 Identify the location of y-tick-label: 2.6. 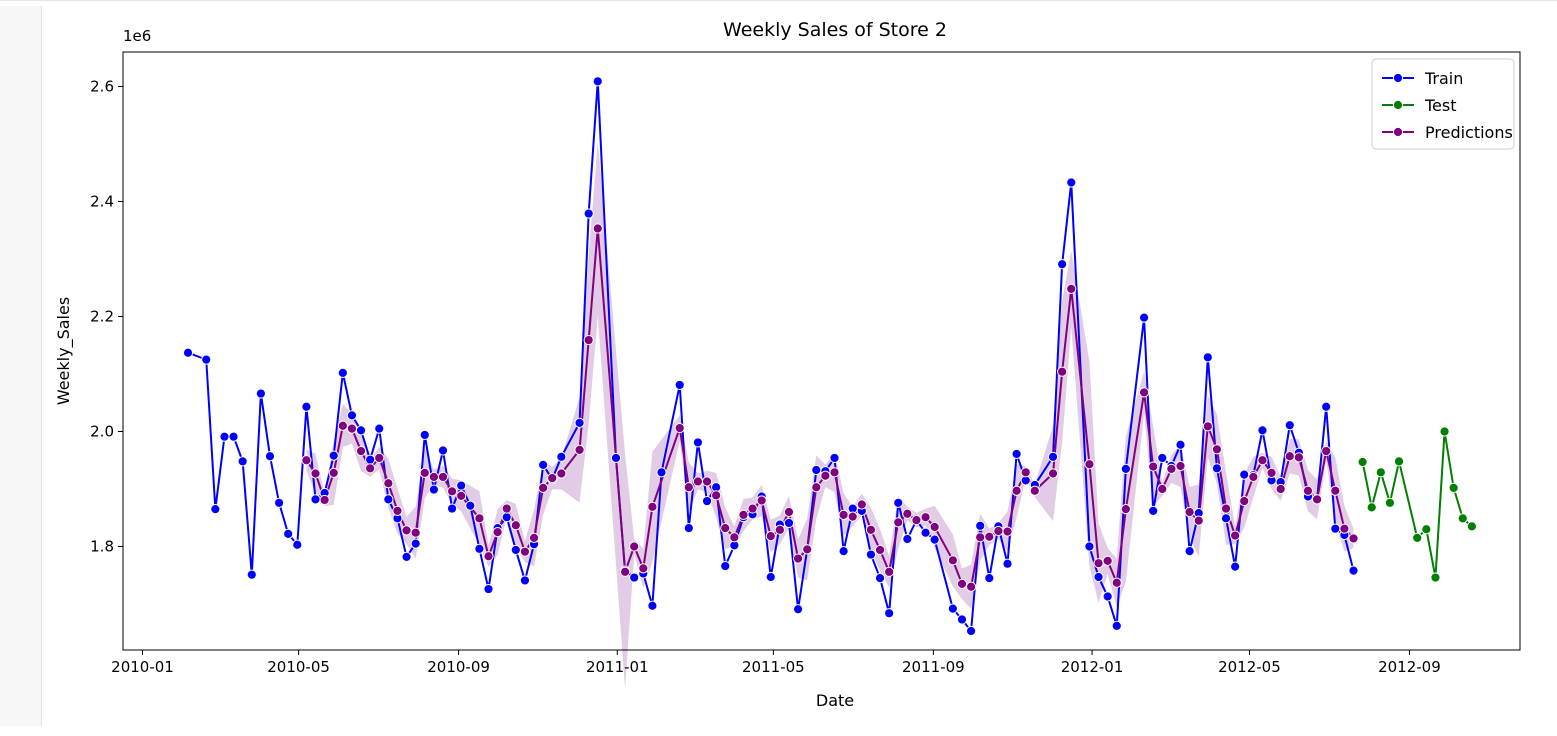
(102, 87).